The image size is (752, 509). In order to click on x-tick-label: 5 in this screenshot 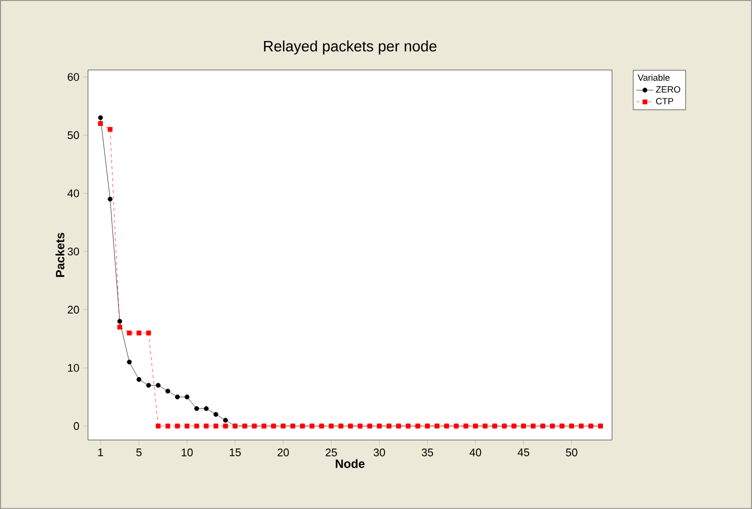, I will do `click(139, 452)`.